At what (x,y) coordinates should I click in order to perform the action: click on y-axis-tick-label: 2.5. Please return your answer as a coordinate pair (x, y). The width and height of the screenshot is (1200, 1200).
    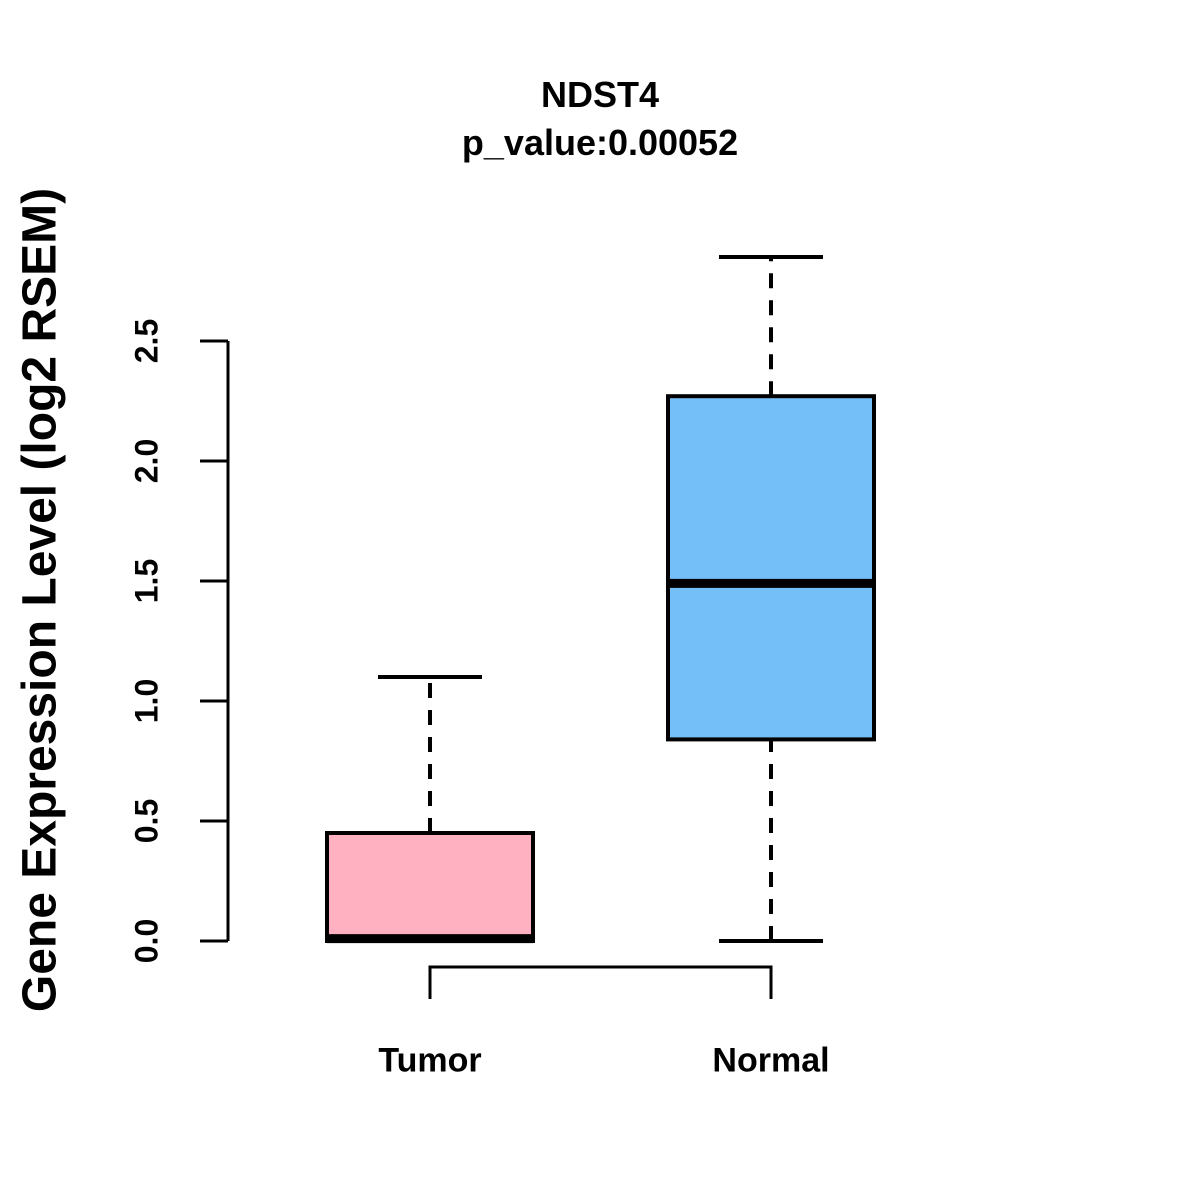
    Looking at the image, I should click on (146, 341).